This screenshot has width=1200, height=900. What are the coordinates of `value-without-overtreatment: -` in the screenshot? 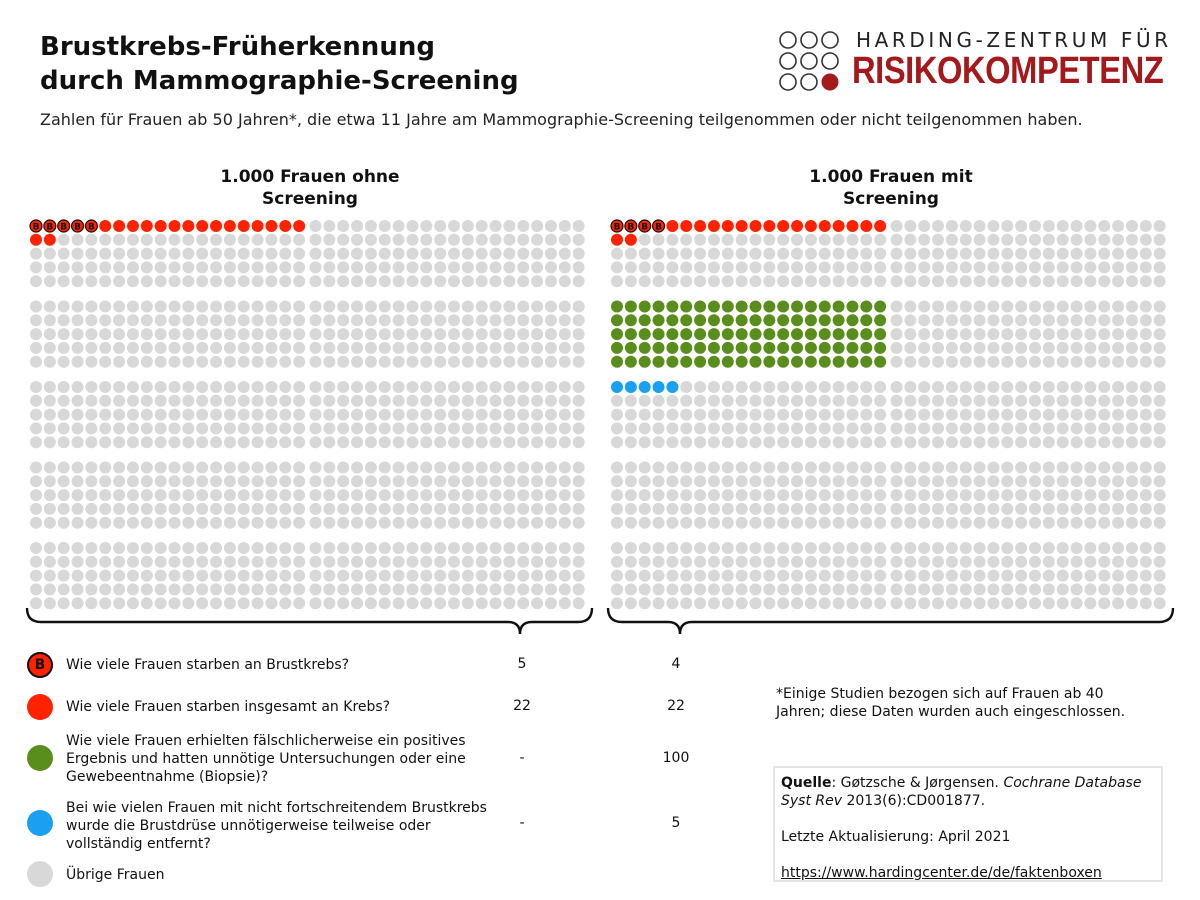 It's located at (522, 823).